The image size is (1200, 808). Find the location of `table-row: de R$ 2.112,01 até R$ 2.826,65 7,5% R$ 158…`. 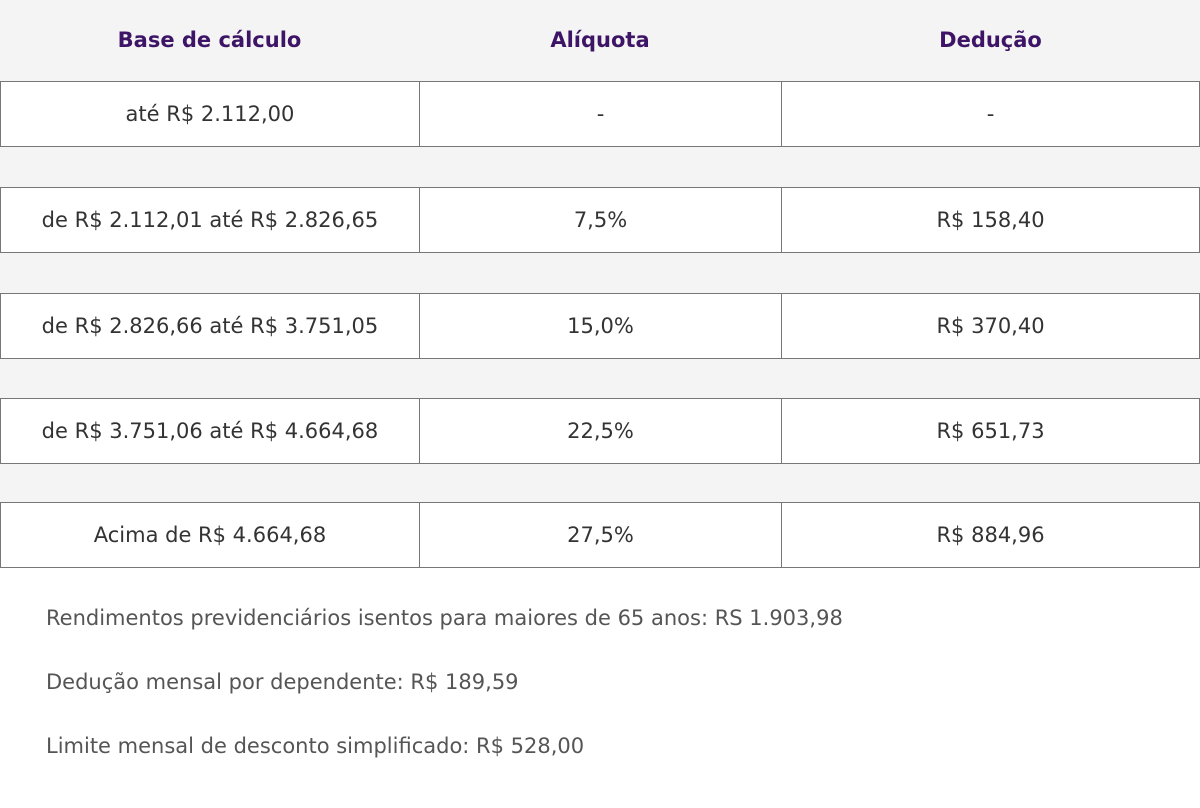

table-row: de R$ 2.112,01 até R$ 2.826,65 7,5% R$ 158… is located at coordinates (600, 220).